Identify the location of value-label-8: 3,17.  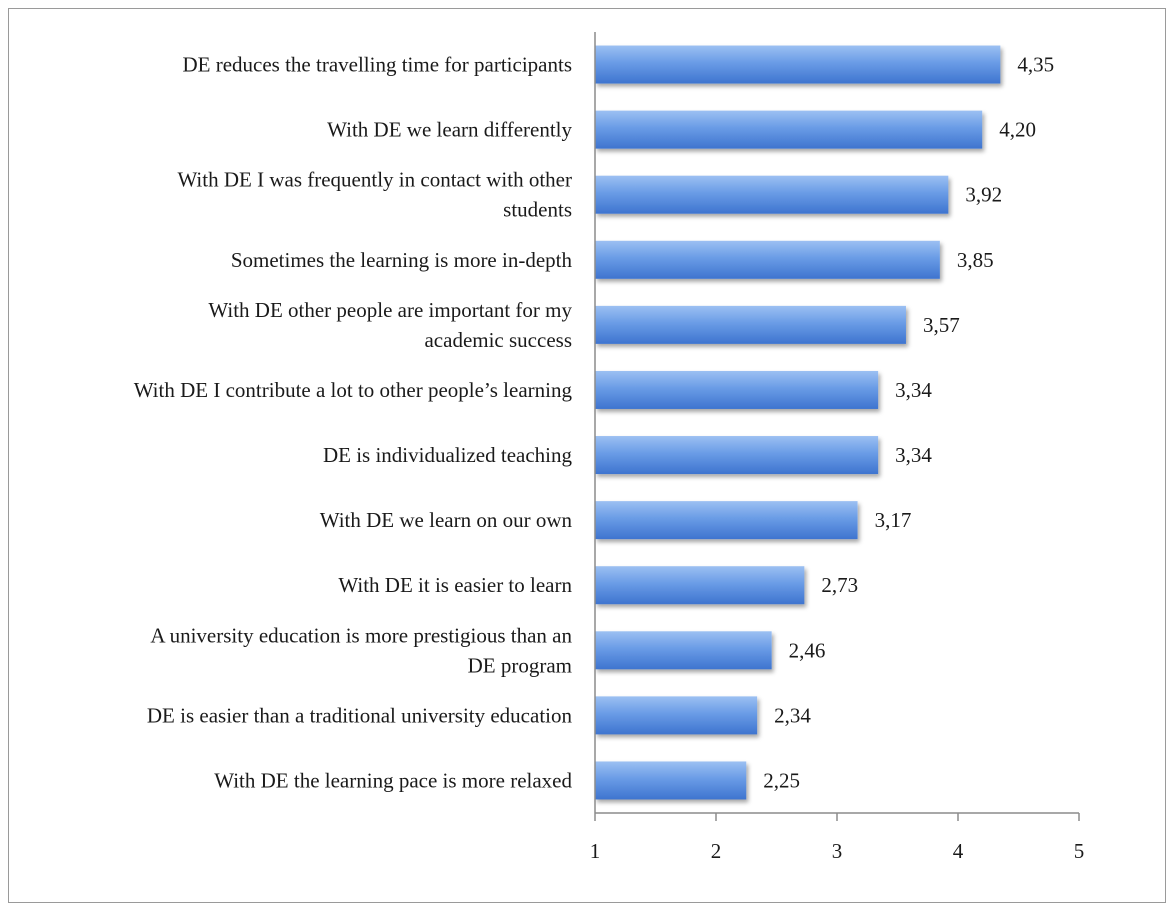
(893, 520).